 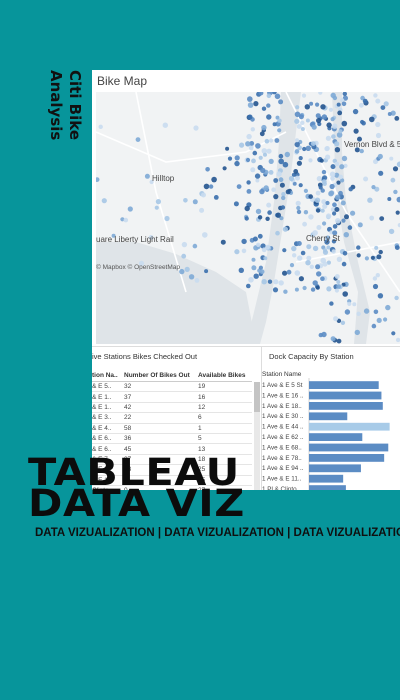 What do you see at coordinates (222, 375) in the screenshot?
I see `column-header-available: Available Bikes` at bounding box center [222, 375].